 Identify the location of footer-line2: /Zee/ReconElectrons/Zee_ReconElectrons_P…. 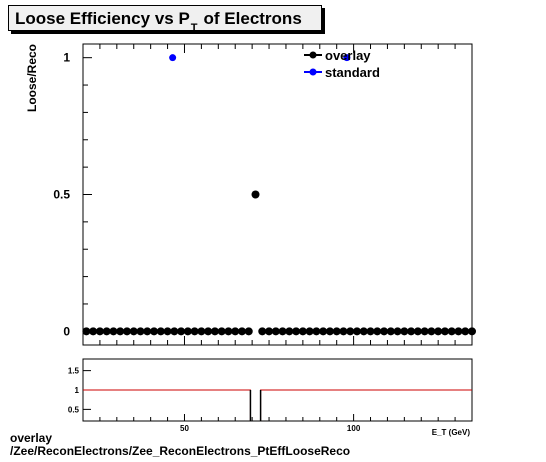
(180, 451).